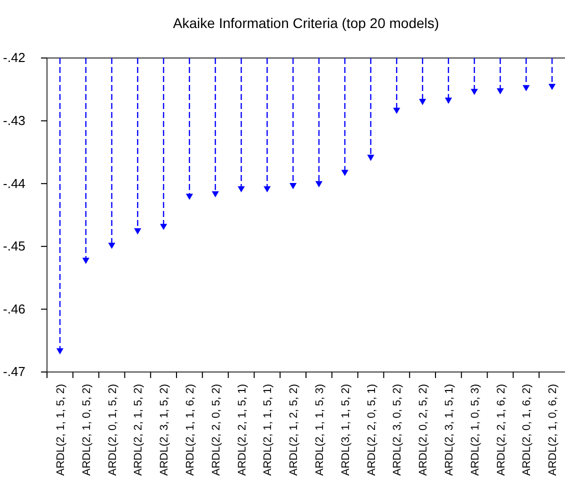  What do you see at coordinates (14, 372) in the screenshot?
I see `y-tick-label: -.47` at bounding box center [14, 372].